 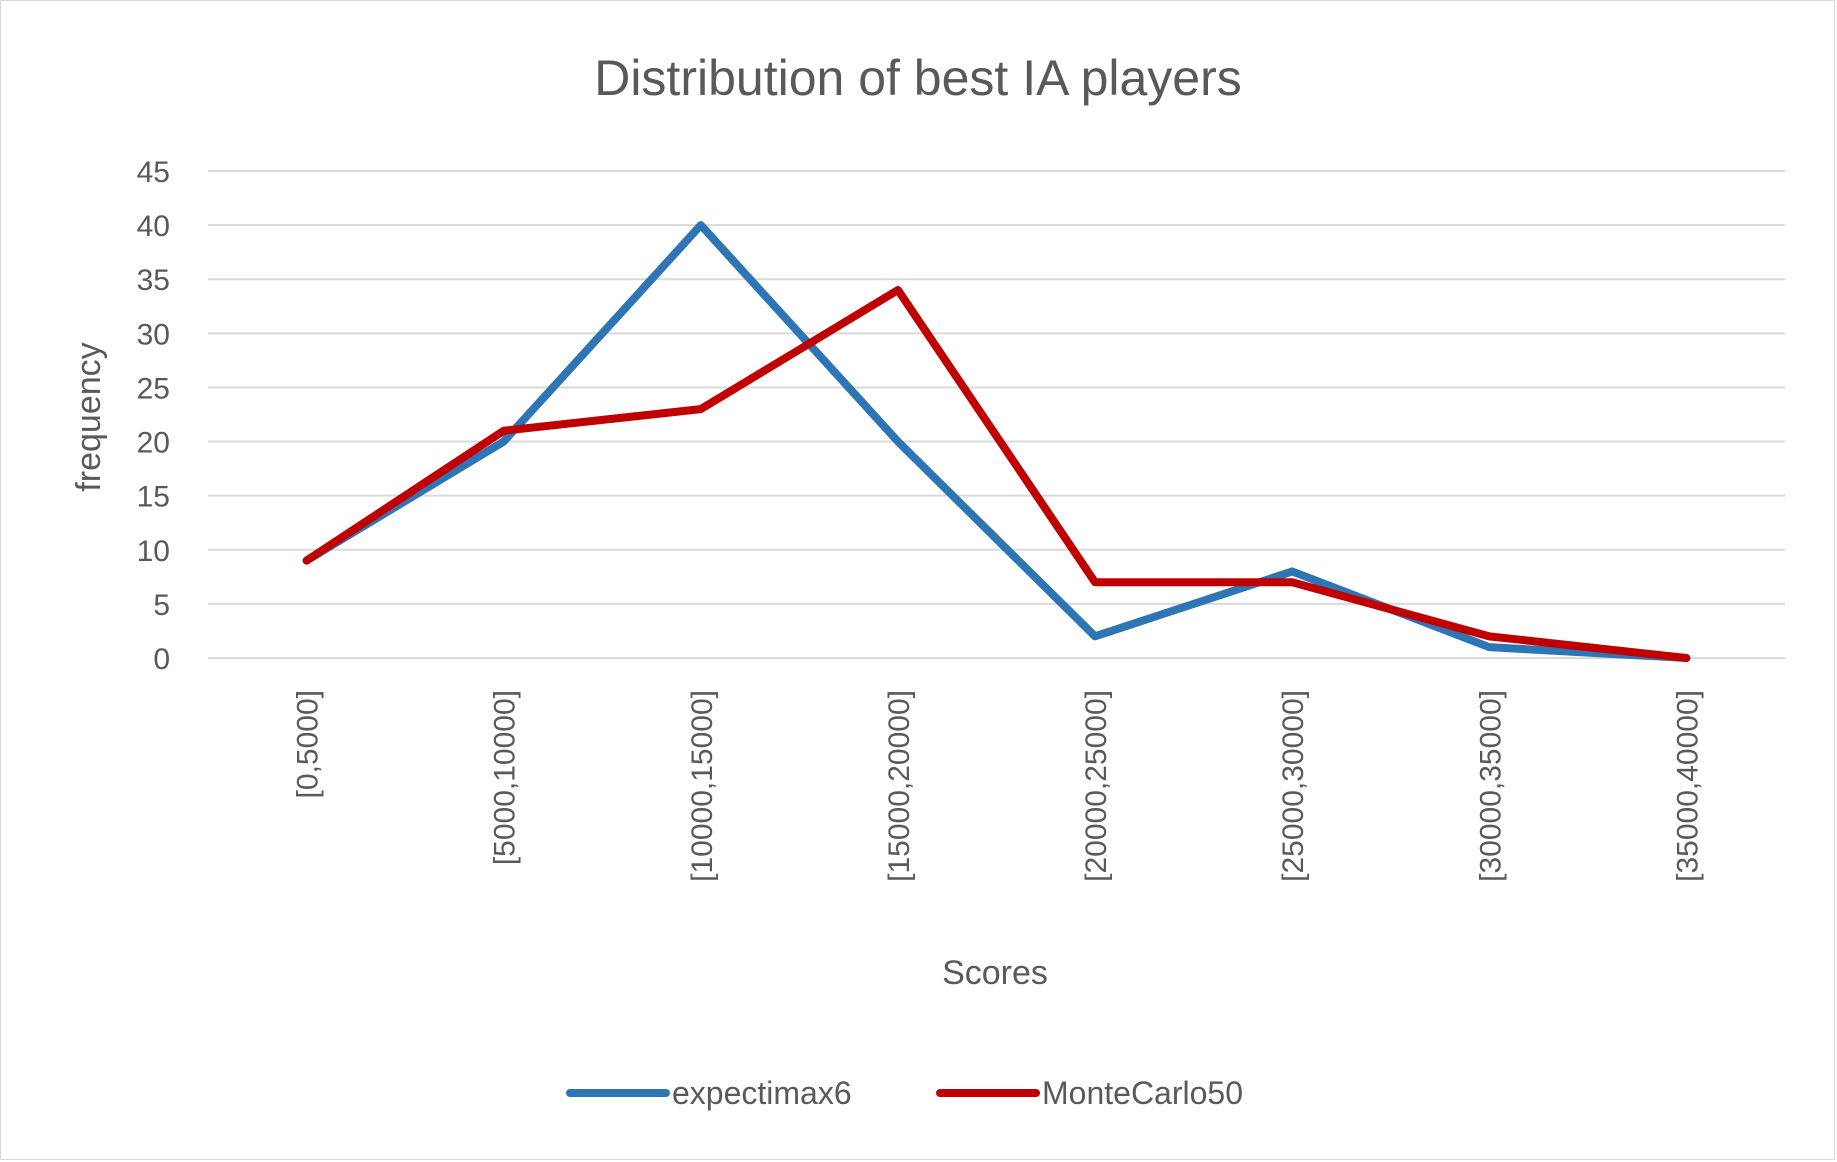 What do you see at coordinates (918, 78) in the screenshot?
I see `chart-title: Distribution of best IA players` at bounding box center [918, 78].